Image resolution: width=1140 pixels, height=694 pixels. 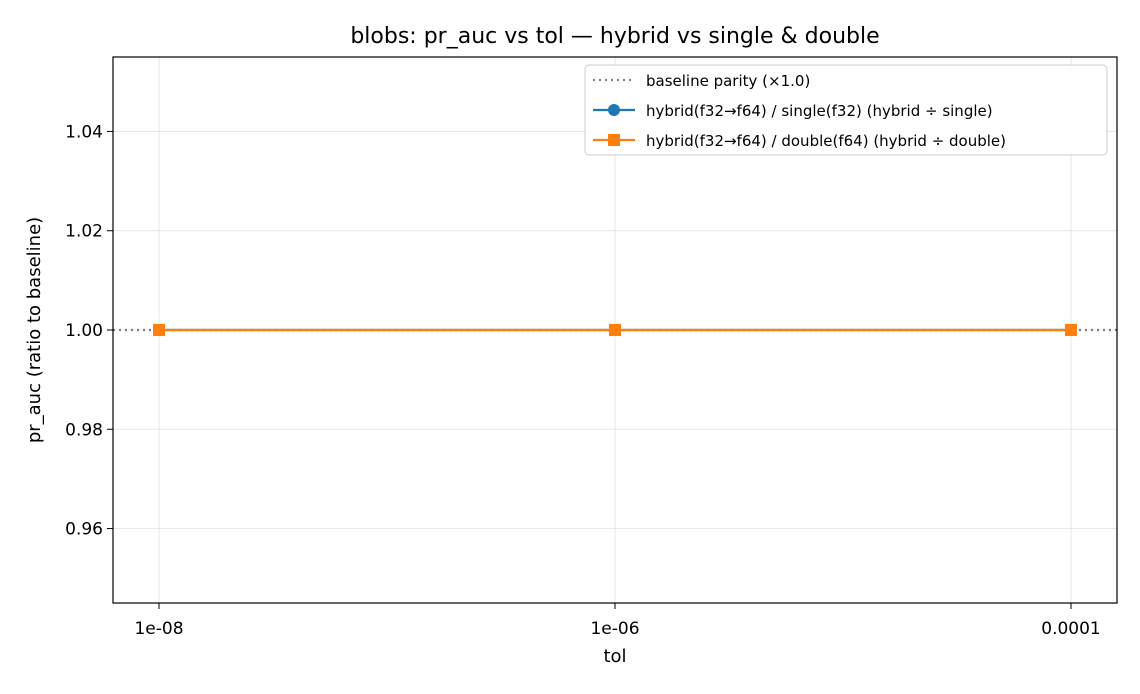 What do you see at coordinates (1070, 629) in the screenshot?
I see `x-tick-label: 0.0001` at bounding box center [1070, 629].